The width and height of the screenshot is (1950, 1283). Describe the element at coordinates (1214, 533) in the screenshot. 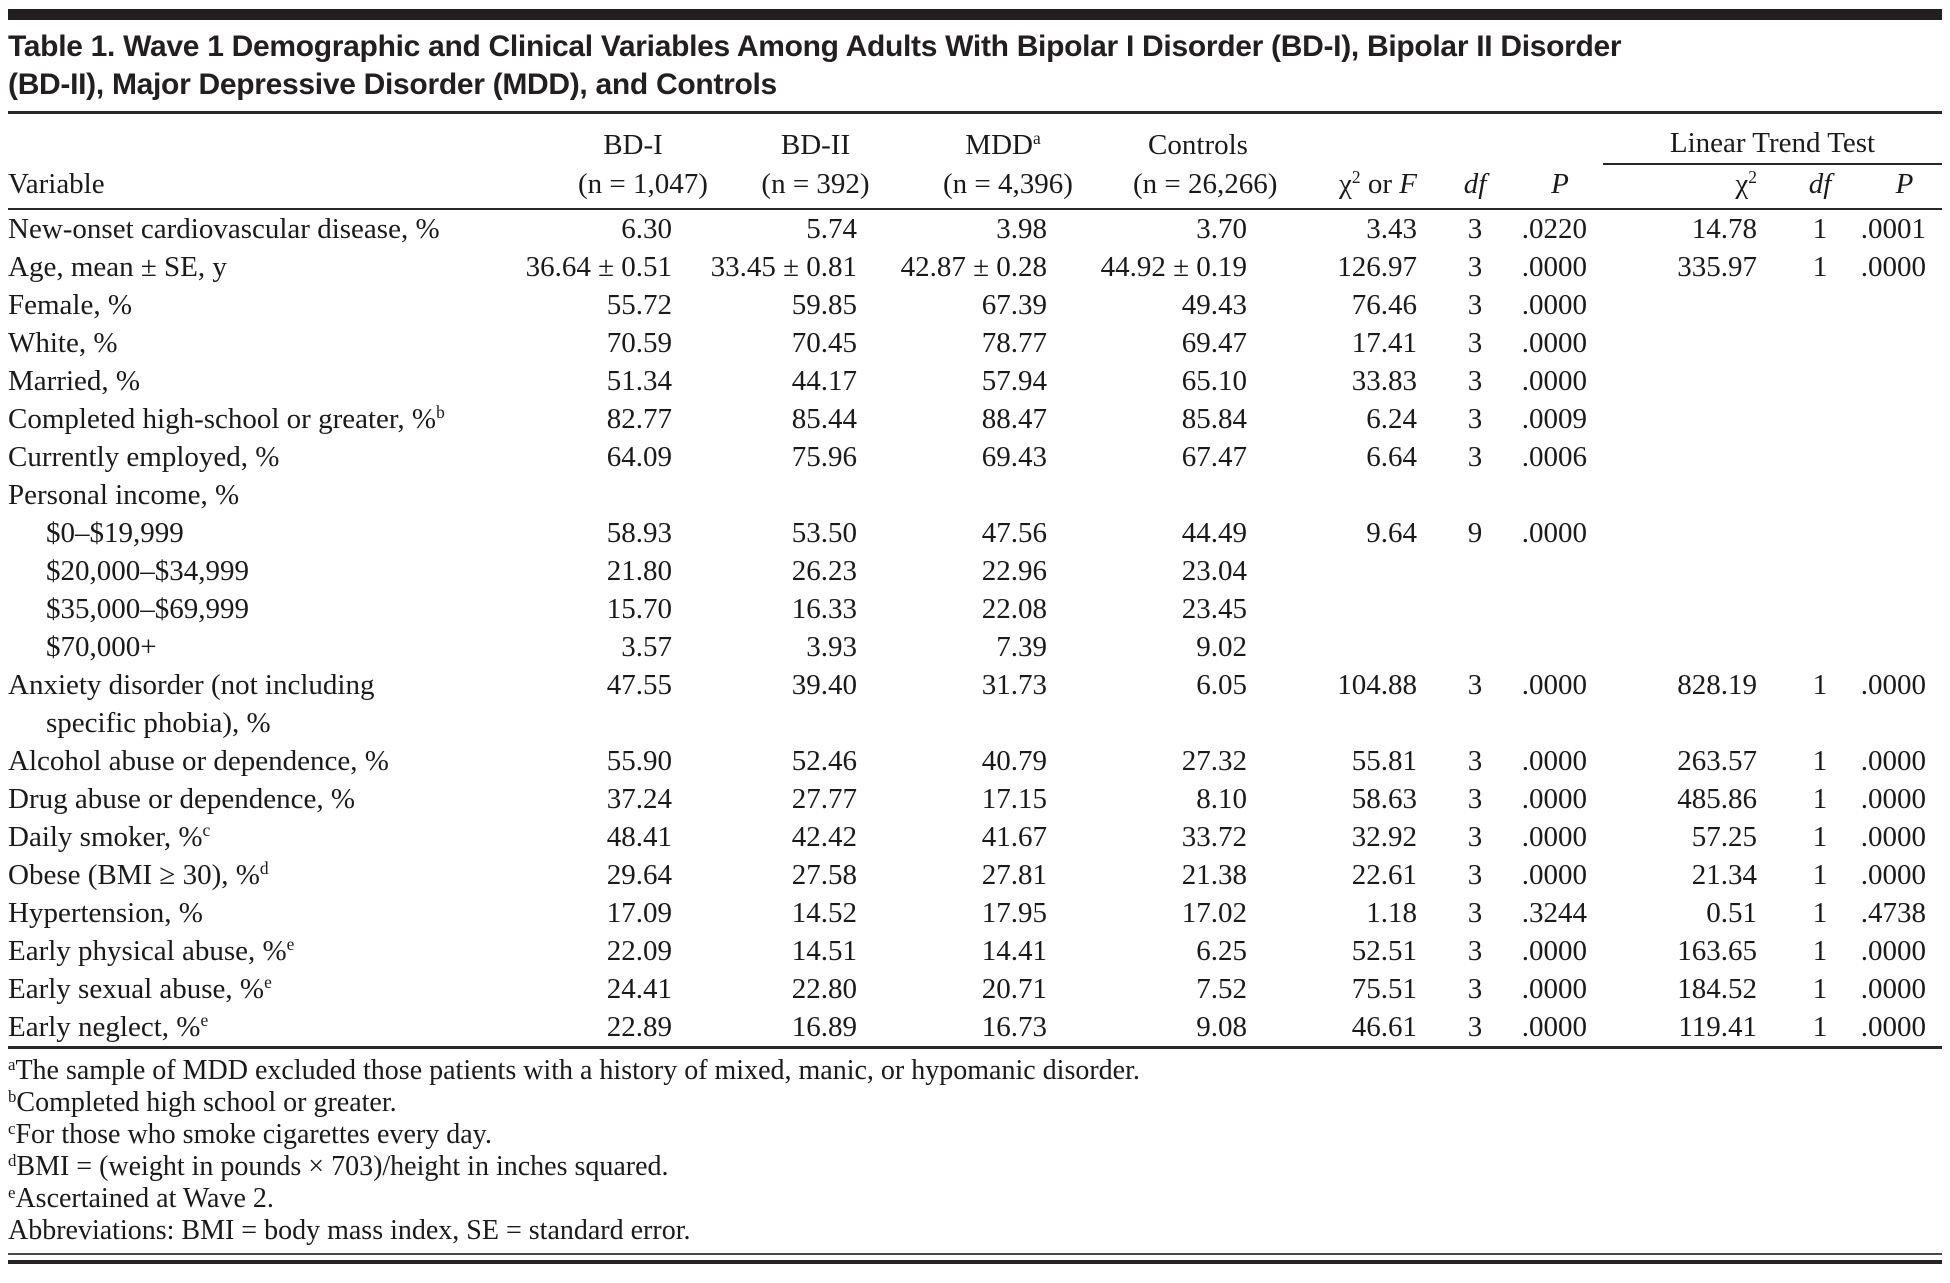

I see `table-cell: 44.49` at that location.